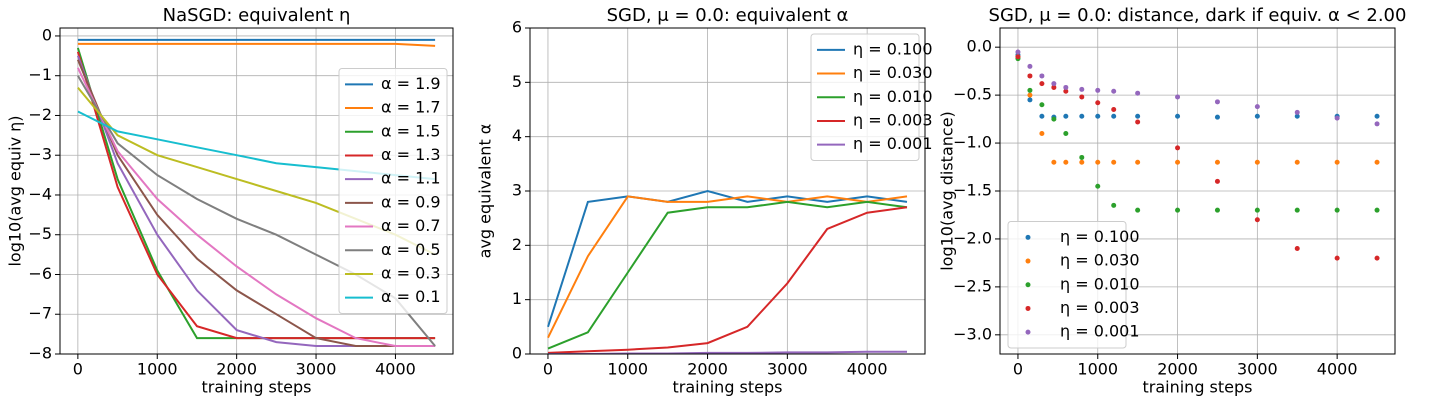  Describe the element at coordinates (517, 27) in the screenshot. I see `y-tick-label: 6` at that location.